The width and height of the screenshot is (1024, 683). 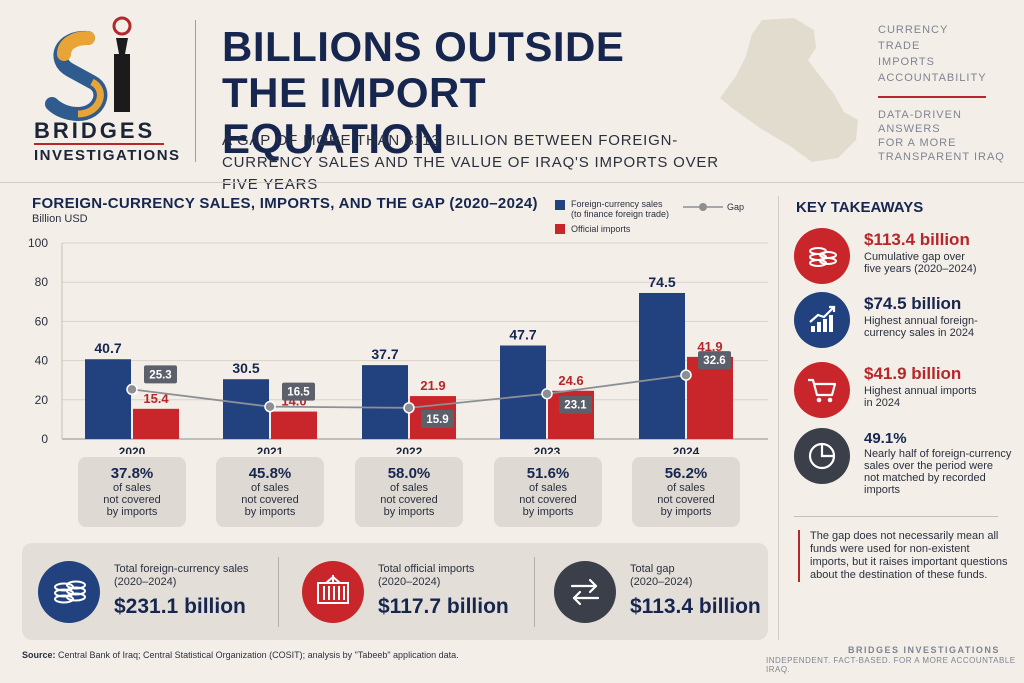 I want to click on takeaway-value: $74.5 billion, so click(x=913, y=303).